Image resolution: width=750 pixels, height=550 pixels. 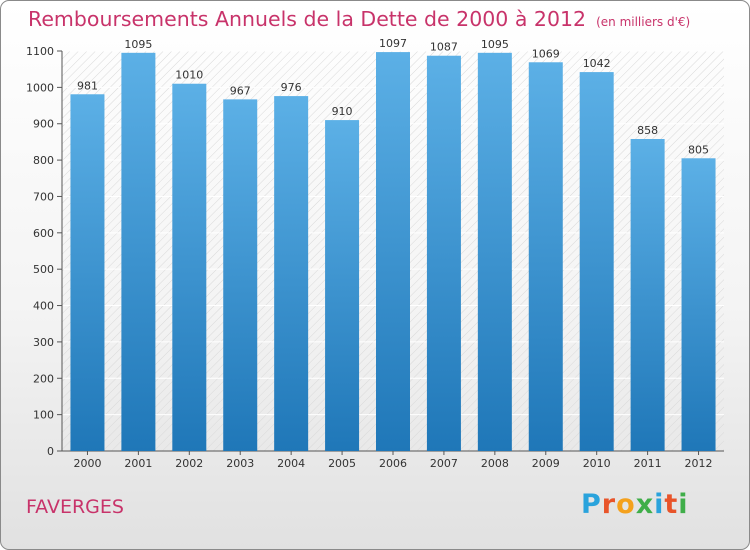 I want to click on logo-letter: P, so click(x=591, y=504).